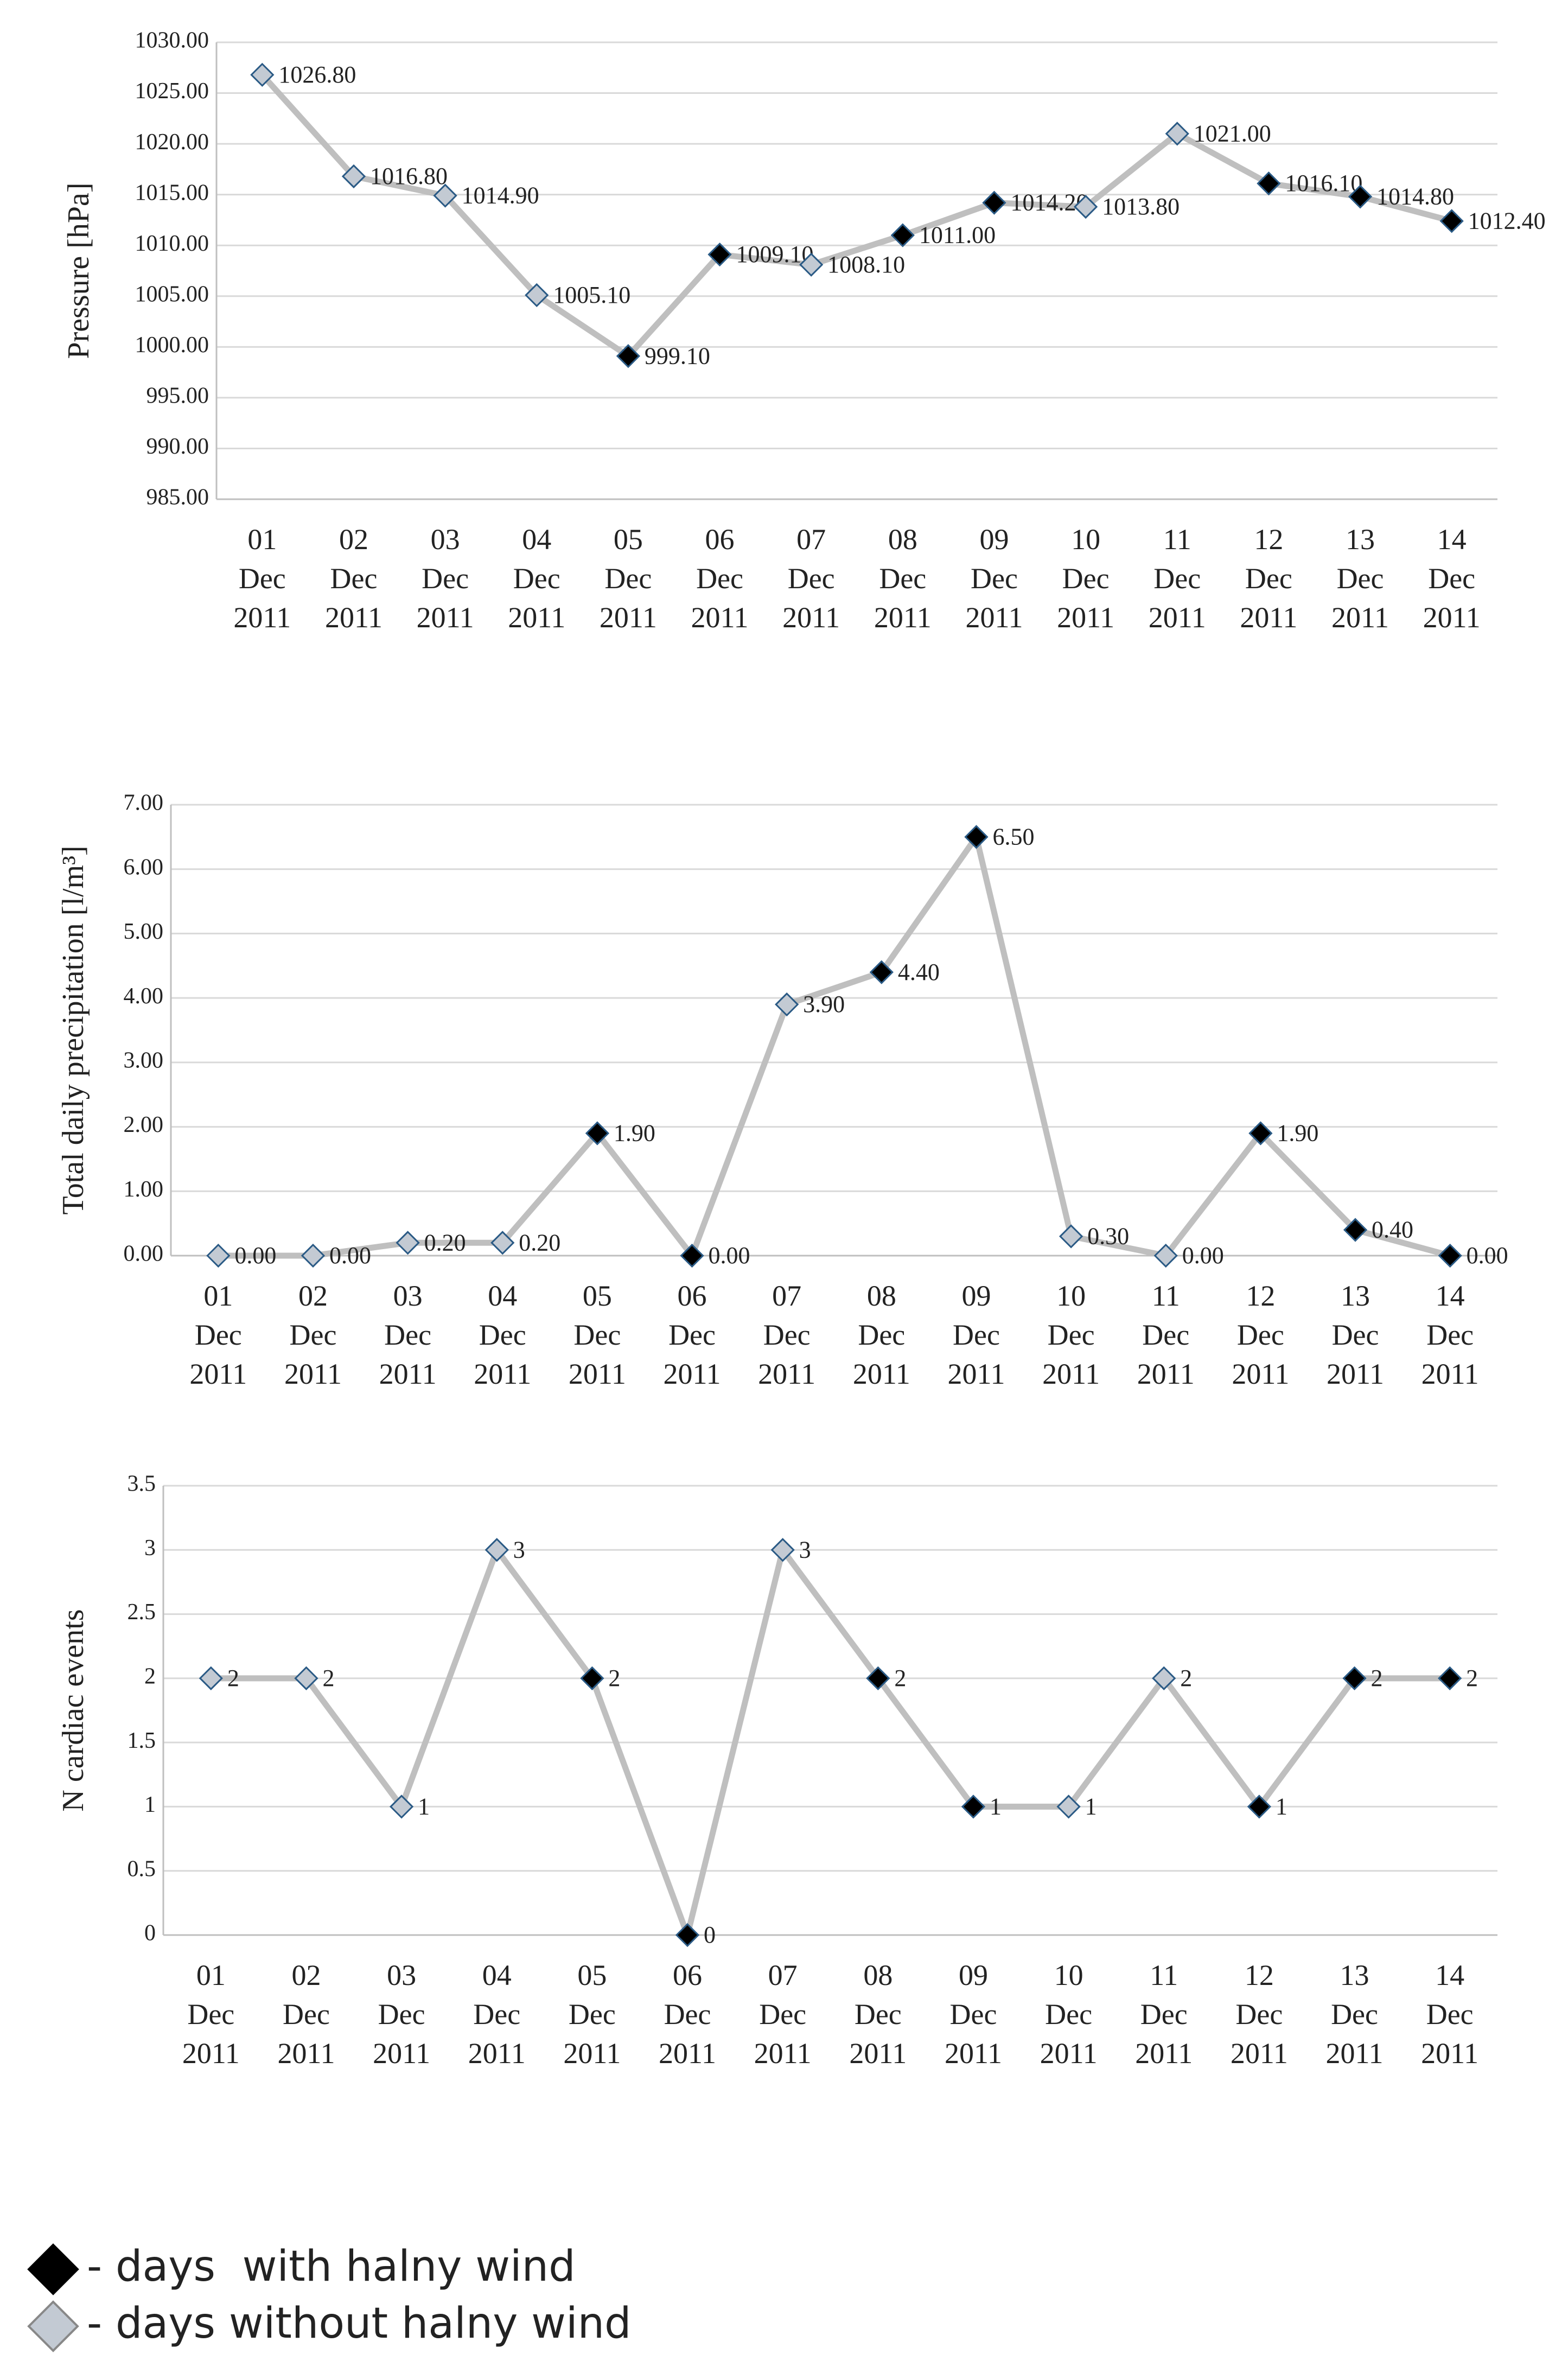 The width and height of the screenshot is (1549, 2380). What do you see at coordinates (1392, 1230) in the screenshot?
I see `data-label: 0.40` at bounding box center [1392, 1230].